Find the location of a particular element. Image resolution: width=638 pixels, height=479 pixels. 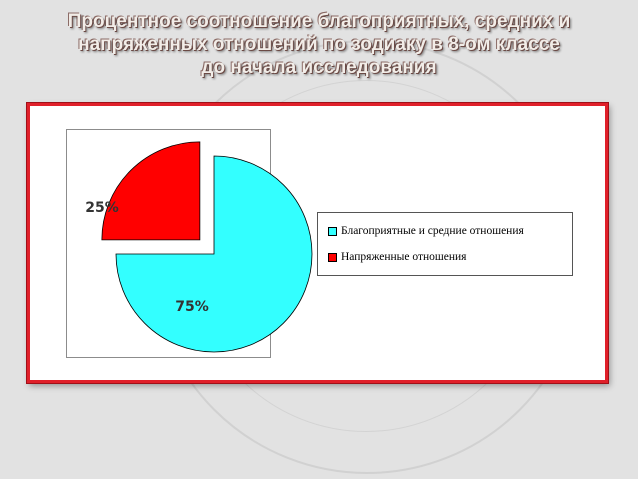

legend-label-0: Благоприятные и средние отношения is located at coordinates (432, 231).